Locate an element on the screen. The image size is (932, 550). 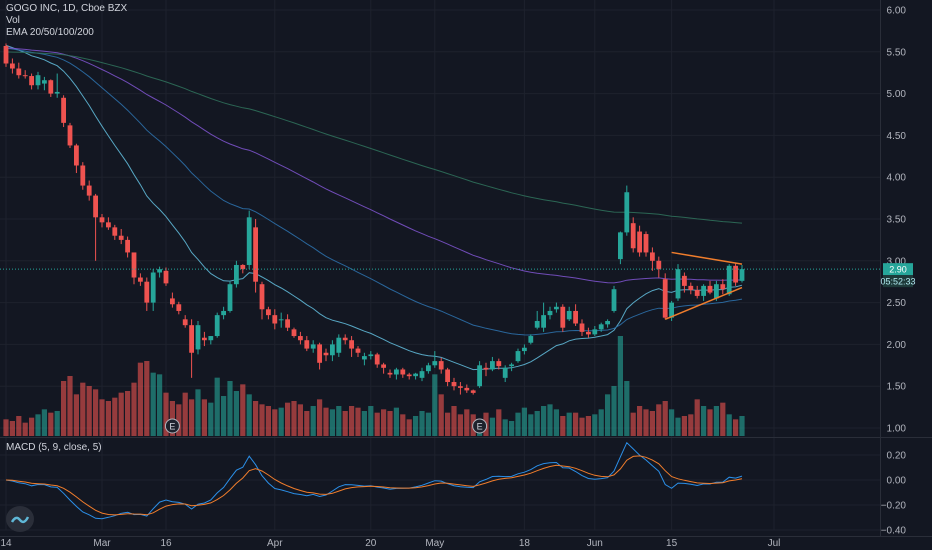
price-tick-label: 1.00 is located at coordinates (897, 429).